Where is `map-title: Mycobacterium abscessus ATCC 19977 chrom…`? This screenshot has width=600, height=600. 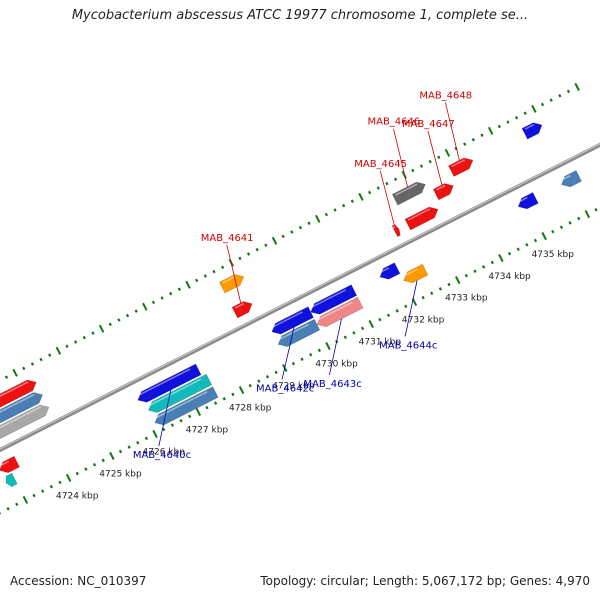
map-title: Mycobacterium abscessus ATCC 19977 chrom… is located at coordinates (300, 15).